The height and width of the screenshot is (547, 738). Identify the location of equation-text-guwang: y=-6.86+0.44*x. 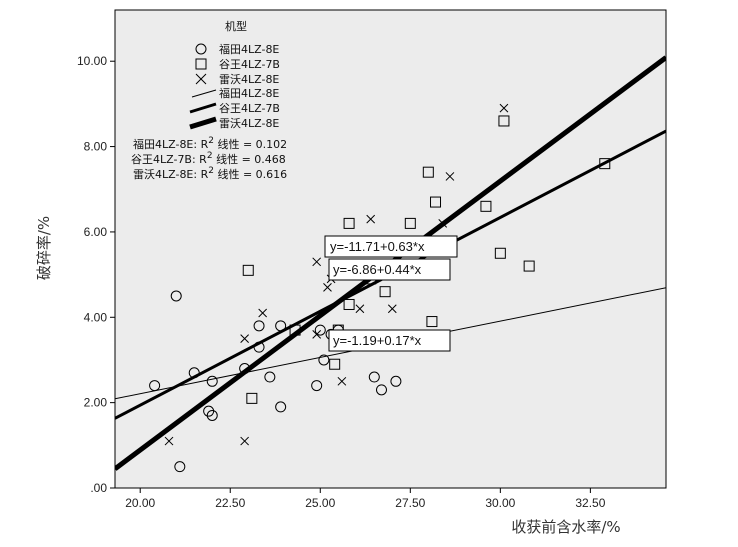
(377, 269).